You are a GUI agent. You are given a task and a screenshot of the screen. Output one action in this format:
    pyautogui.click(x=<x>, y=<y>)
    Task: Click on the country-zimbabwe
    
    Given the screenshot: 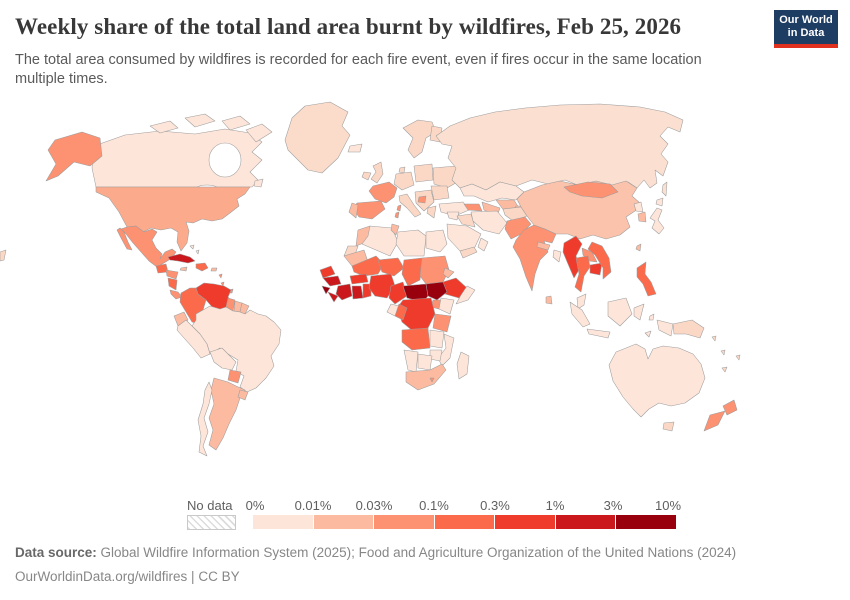 What is the action you would take?
    pyautogui.click(x=436, y=355)
    